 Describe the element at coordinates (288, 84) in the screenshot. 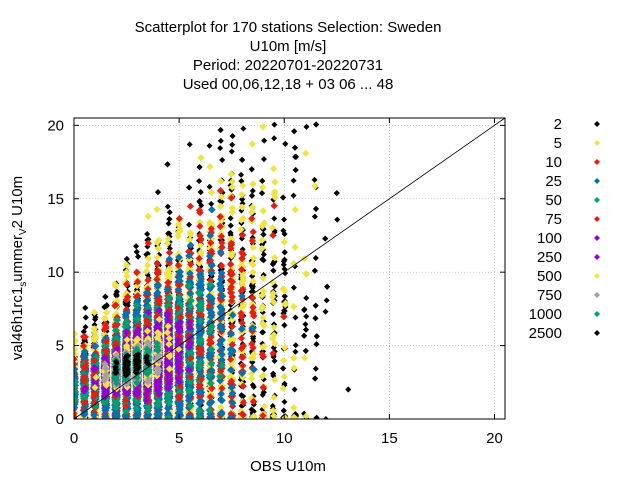

I see `chart-title-line-4: Used 00,06,12,18 + 03 06 ... 48` at that location.